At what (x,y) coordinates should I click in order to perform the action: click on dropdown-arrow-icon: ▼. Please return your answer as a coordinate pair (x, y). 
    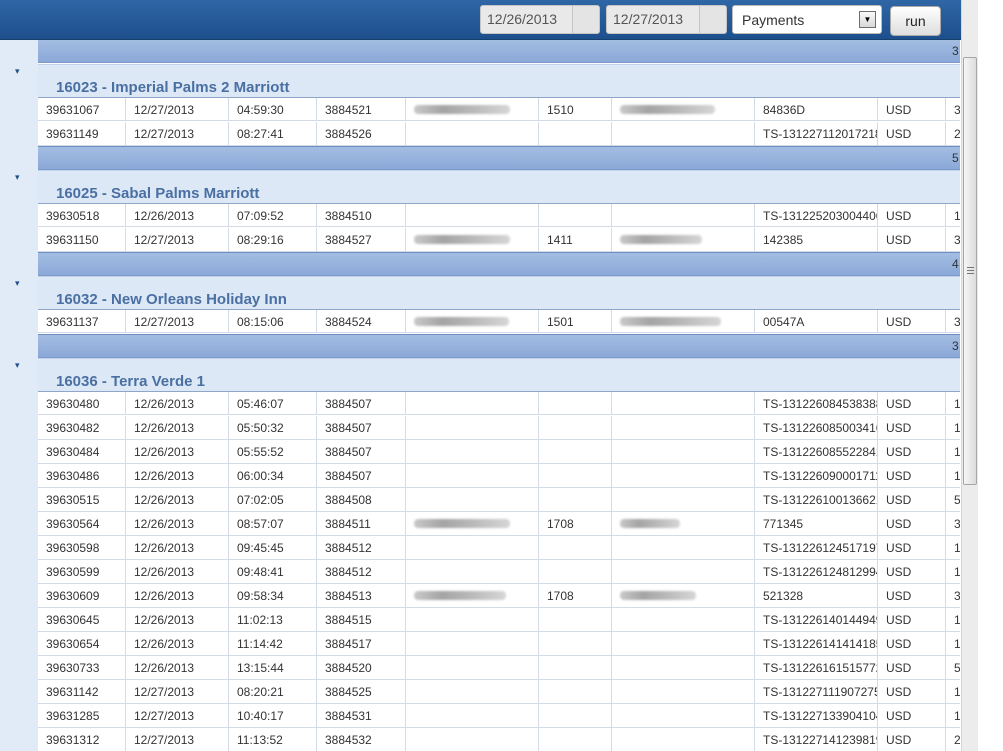
    Looking at the image, I should click on (867, 19).